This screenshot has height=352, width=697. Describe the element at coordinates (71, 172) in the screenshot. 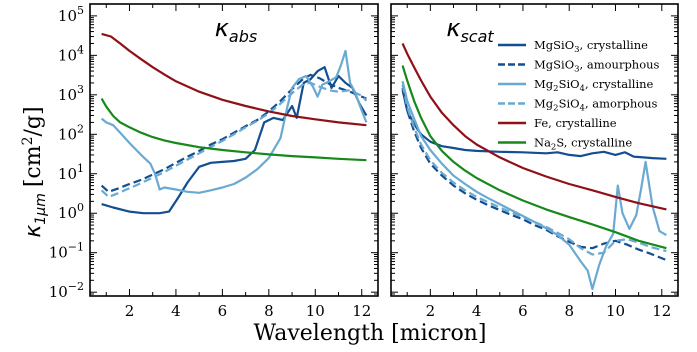

I see `y-tick-label: 10¹` at that location.